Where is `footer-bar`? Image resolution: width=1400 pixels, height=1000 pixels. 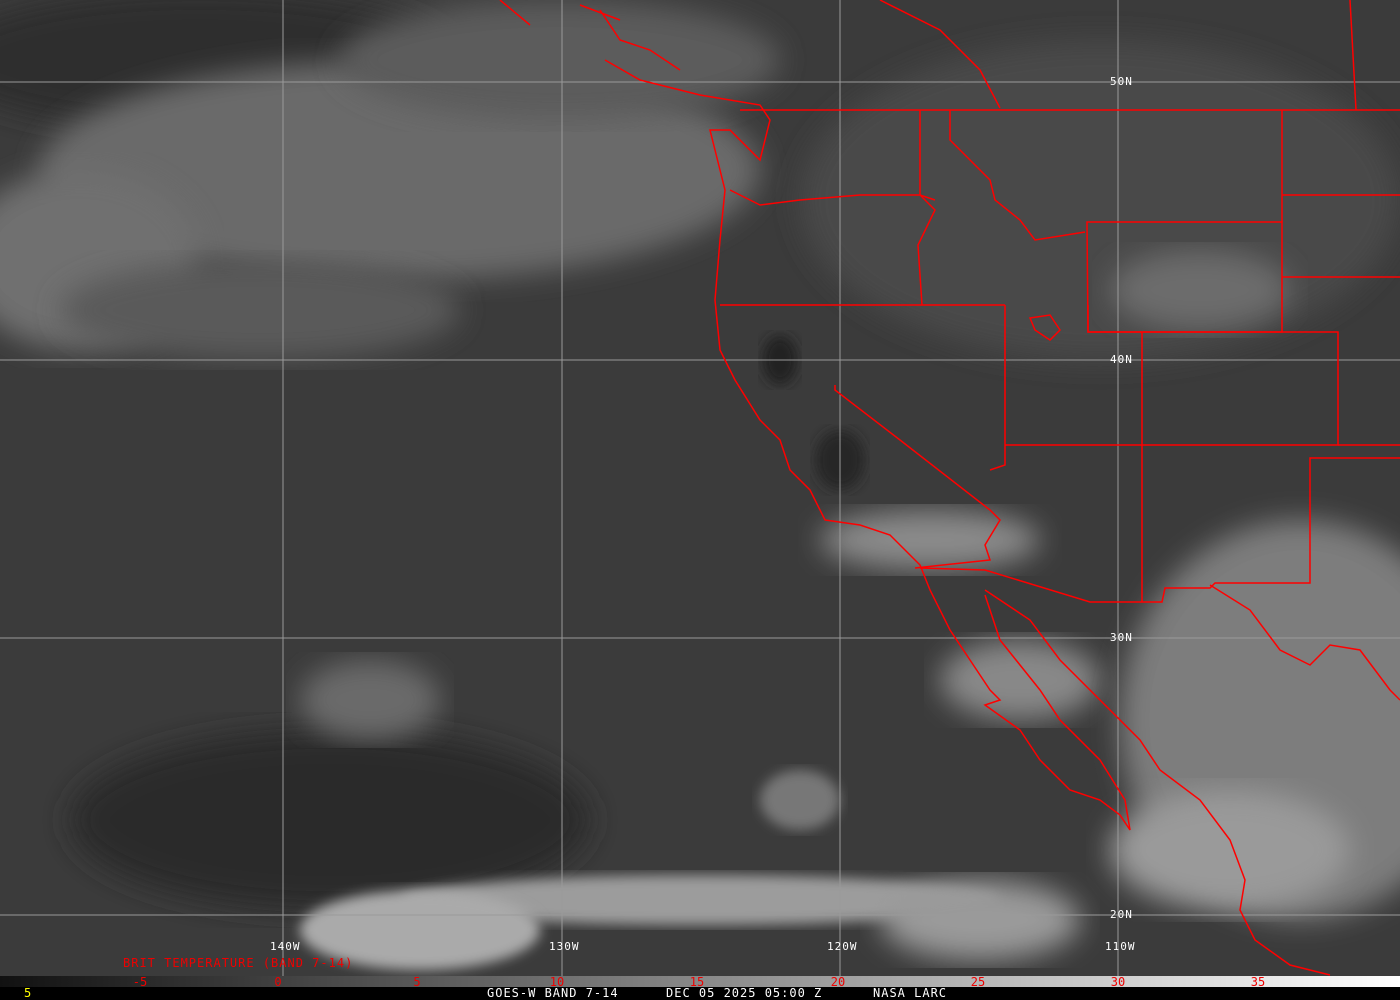
footer-bar is located at coordinates (700, 993).